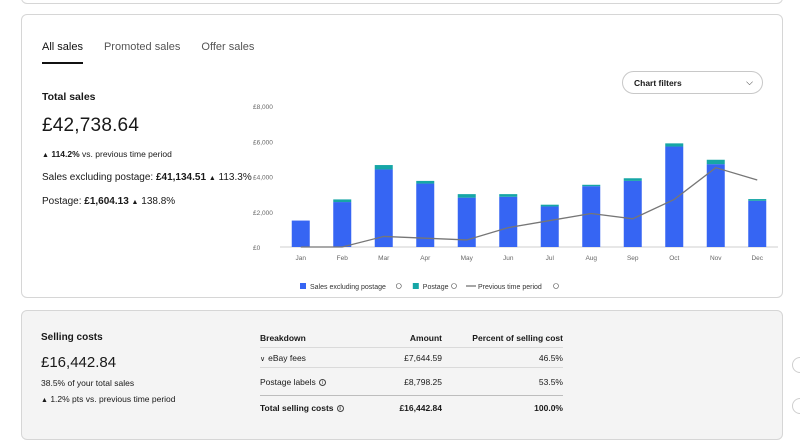 The width and height of the screenshot is (800, 440). What do you see at coordinates (425, 338) in the screenshot?
I see `header-amount: Amount` at bounding box center [425, 338].